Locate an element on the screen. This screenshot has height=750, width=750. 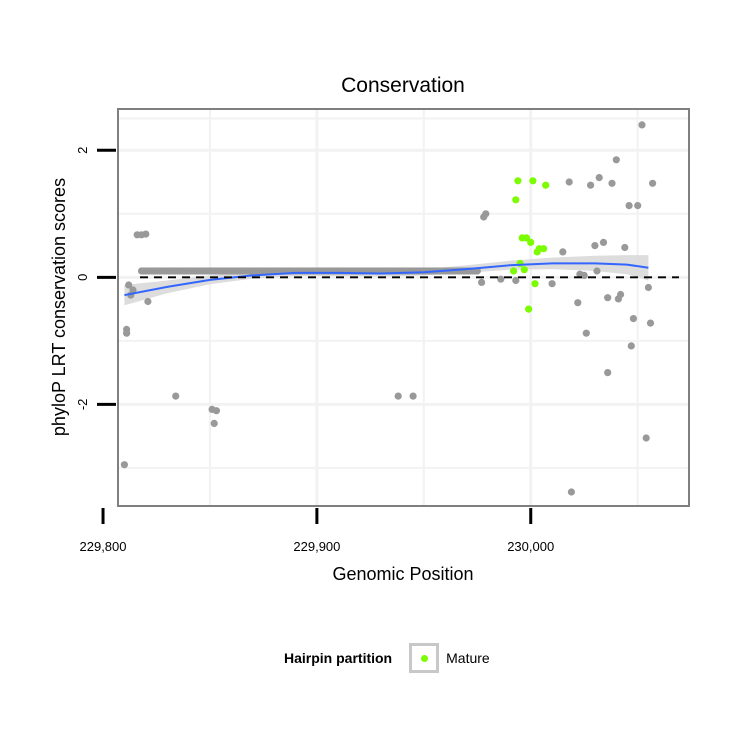
smooth-trend-line is located at coordinates (386, 279).